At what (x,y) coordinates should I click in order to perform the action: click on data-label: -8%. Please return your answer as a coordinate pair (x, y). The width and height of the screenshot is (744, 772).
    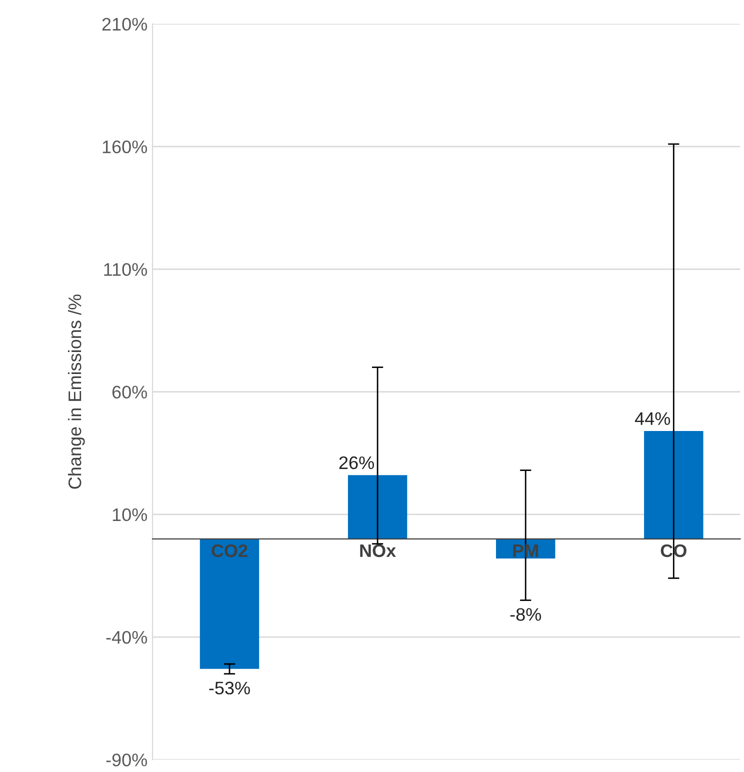
    Looking at the image, I should click on (526, 614).